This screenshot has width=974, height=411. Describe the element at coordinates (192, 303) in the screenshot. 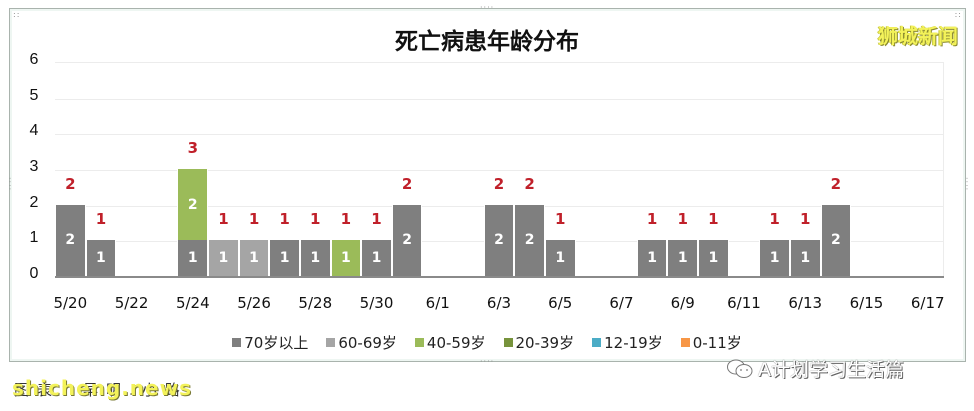

I see `x-tick-label: 5/24` at that location.